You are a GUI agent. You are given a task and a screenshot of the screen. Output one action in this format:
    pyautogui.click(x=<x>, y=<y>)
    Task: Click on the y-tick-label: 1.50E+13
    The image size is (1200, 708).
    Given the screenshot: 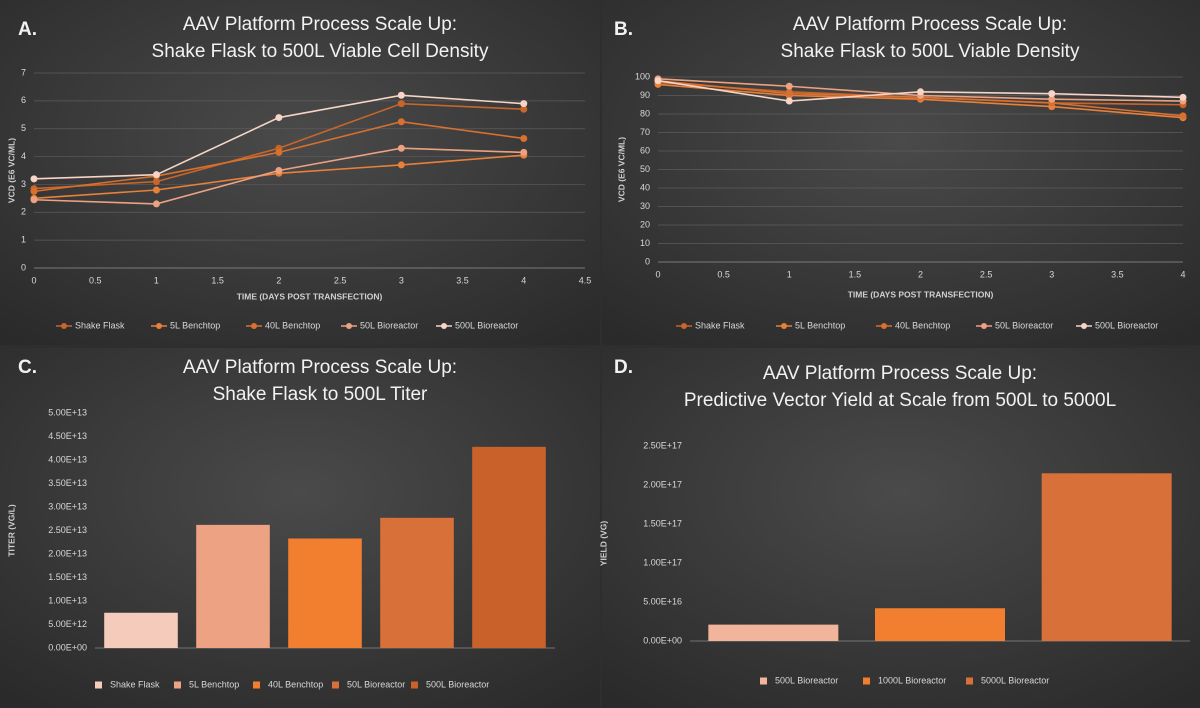 What is the action you would take?
    pyautogui.click(x=67, y=577)
    